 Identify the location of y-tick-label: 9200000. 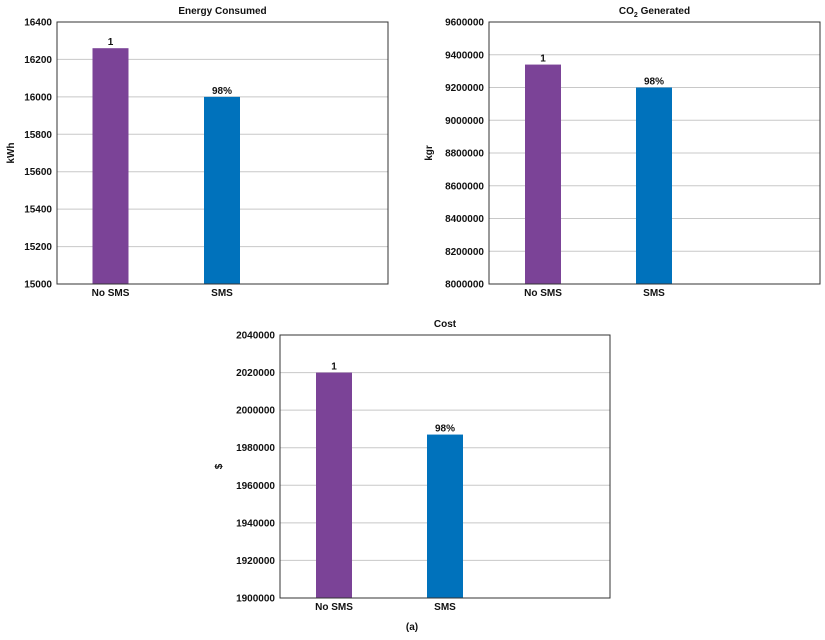
(464, 88).